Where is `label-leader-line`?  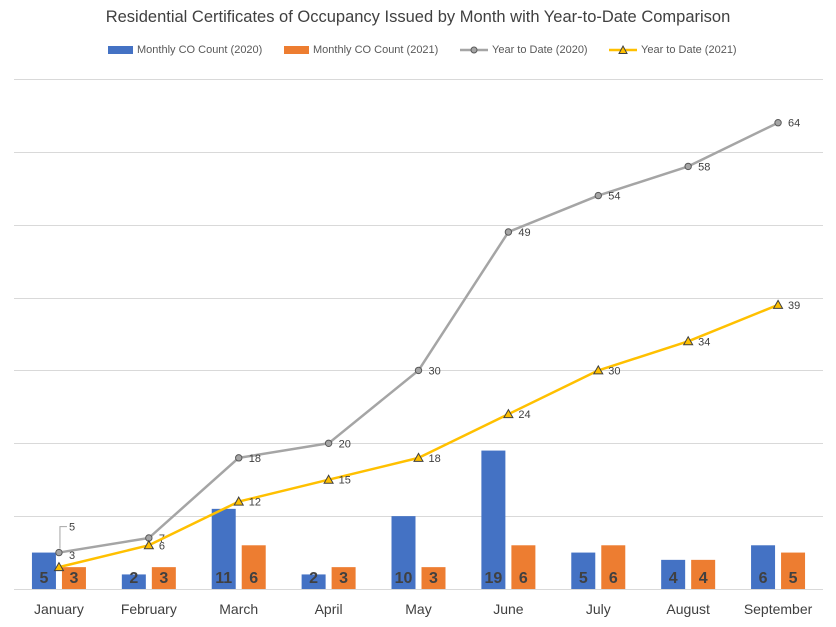
label-leader-line is located at coordinates (63, 537).